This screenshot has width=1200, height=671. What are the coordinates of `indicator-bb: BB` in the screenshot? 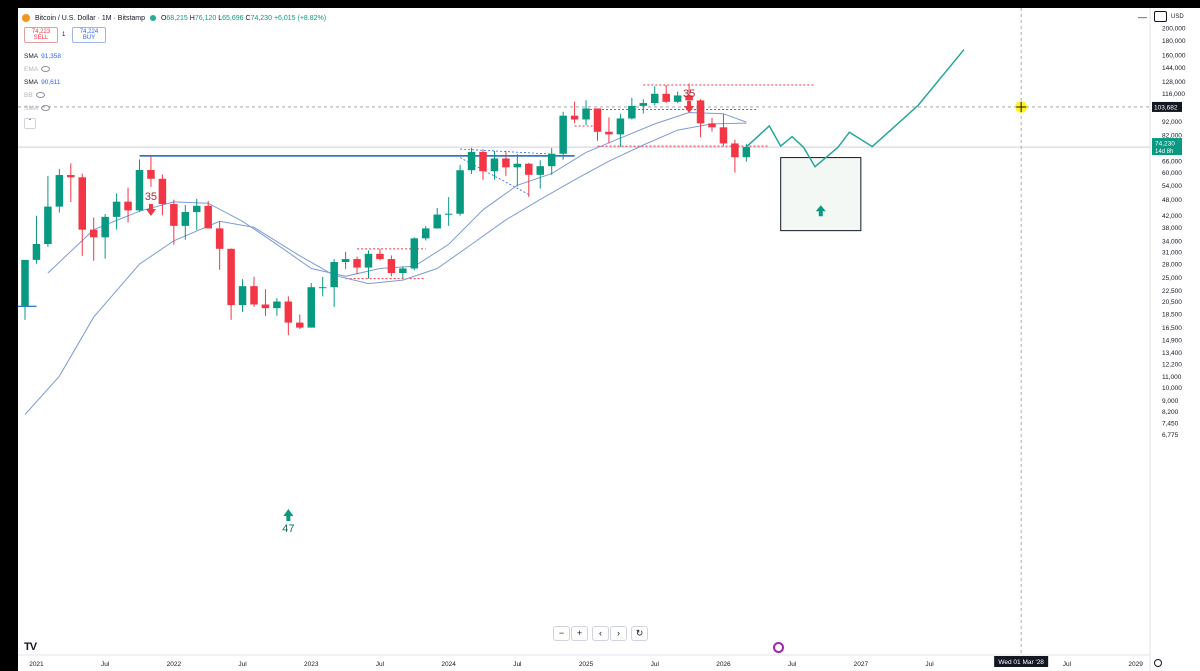 It's located at (34, 95).